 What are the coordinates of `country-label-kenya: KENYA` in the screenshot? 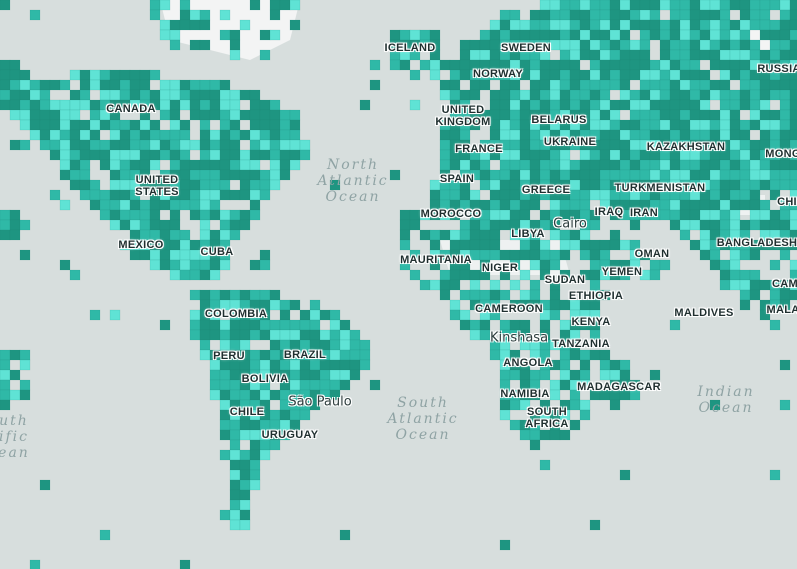 It's located at (591, 322).